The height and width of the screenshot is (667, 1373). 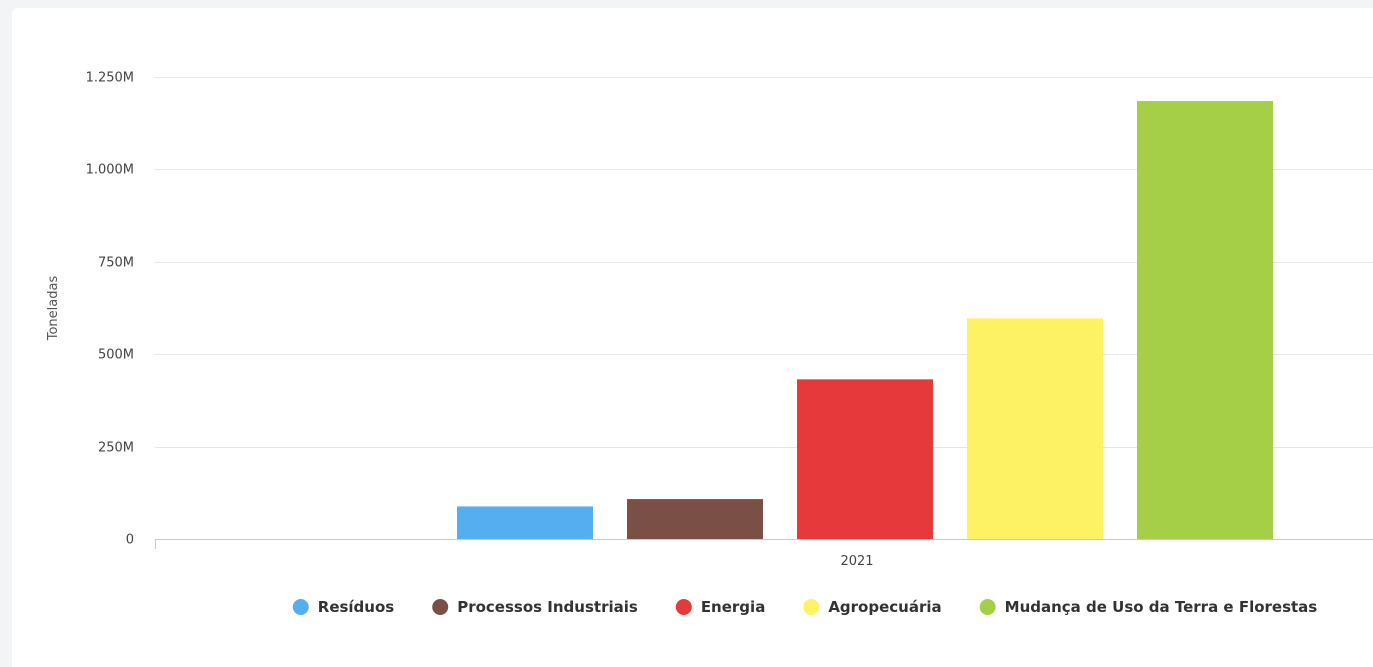 What do you see at coordinates (1161, 607) in the screenshot?
I see `legend-label: Mudança de Uso da Terra e Florestas` at bounding box center [1161, 607].